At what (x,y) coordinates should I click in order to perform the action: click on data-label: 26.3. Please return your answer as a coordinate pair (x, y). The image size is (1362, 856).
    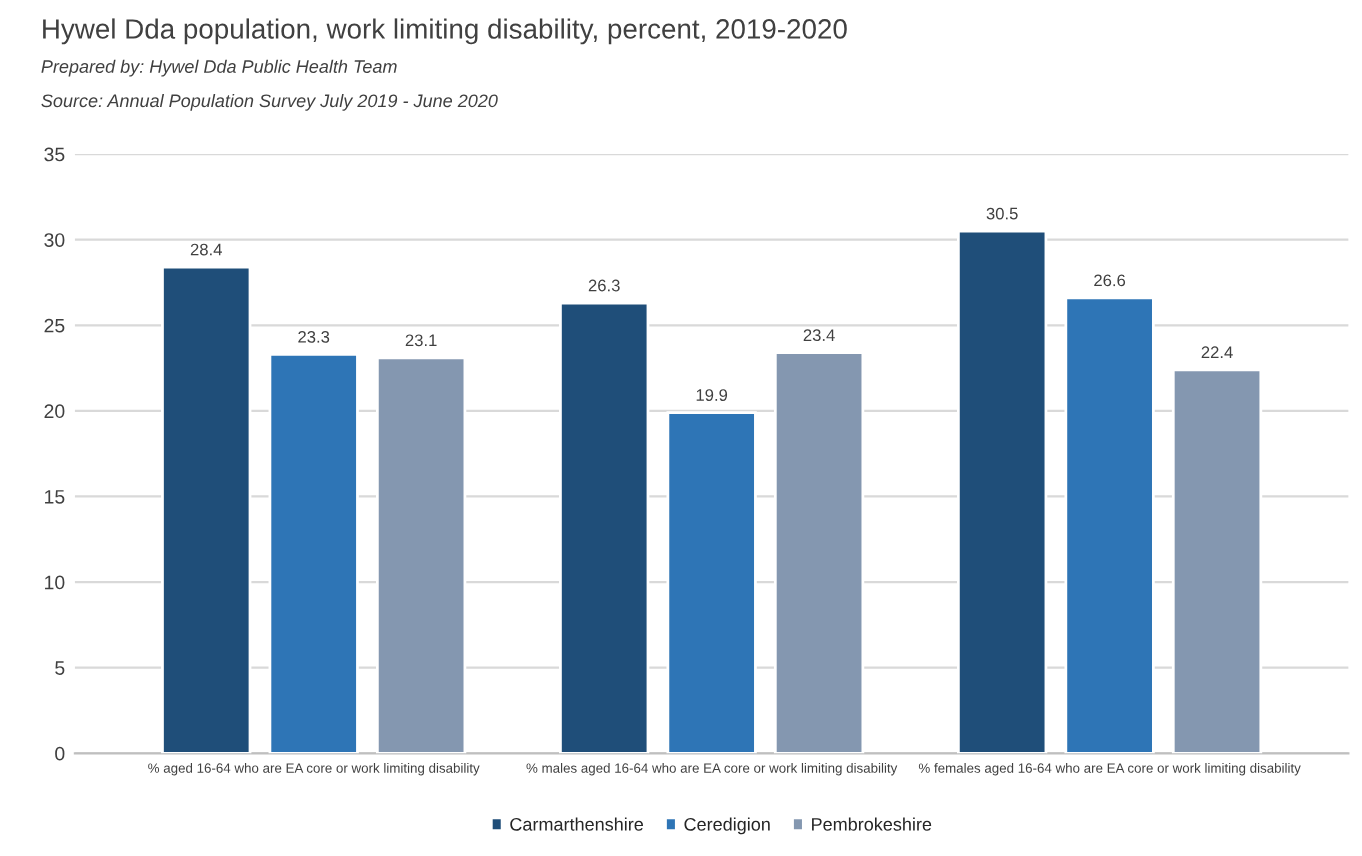
    Looking at the image, I should click on (604, 285).